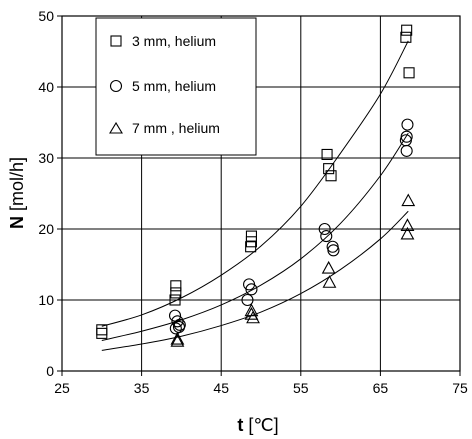  I want to click on x-tick-label: 35, so click(142, 388).